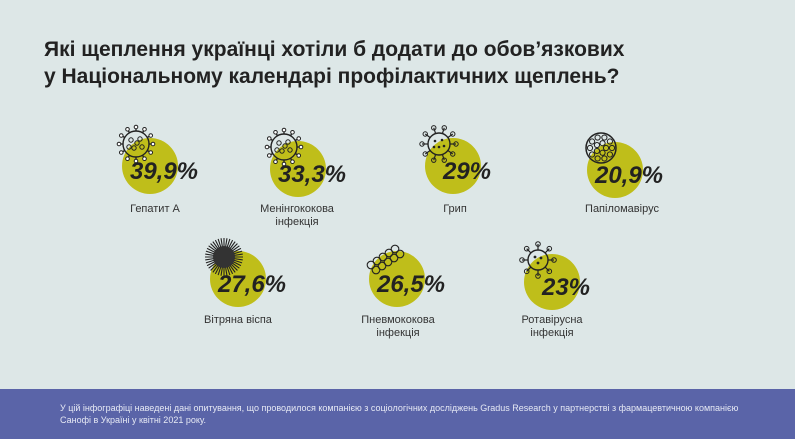 This screenshot has height=439, width=795. Describe the element at coordinates (238, 320) in the screenshot. I see `category-label: Вітряна віспа` at that location.